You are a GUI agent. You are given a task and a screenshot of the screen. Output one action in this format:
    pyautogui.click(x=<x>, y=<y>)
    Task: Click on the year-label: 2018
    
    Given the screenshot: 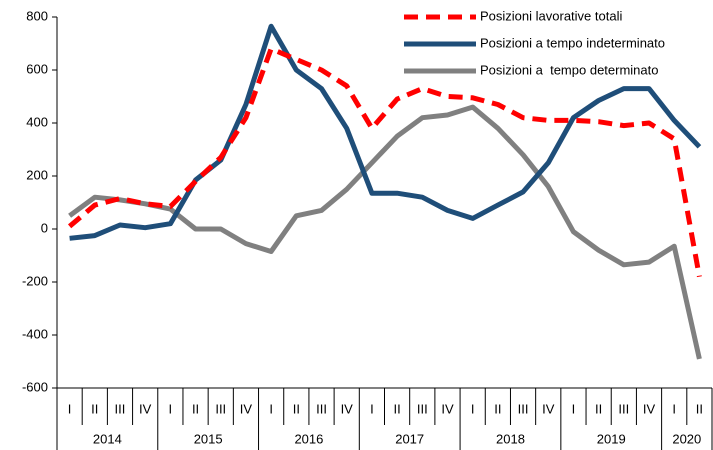 What is the action you would take?
    pyautogui.click(x=510, y=438)
    